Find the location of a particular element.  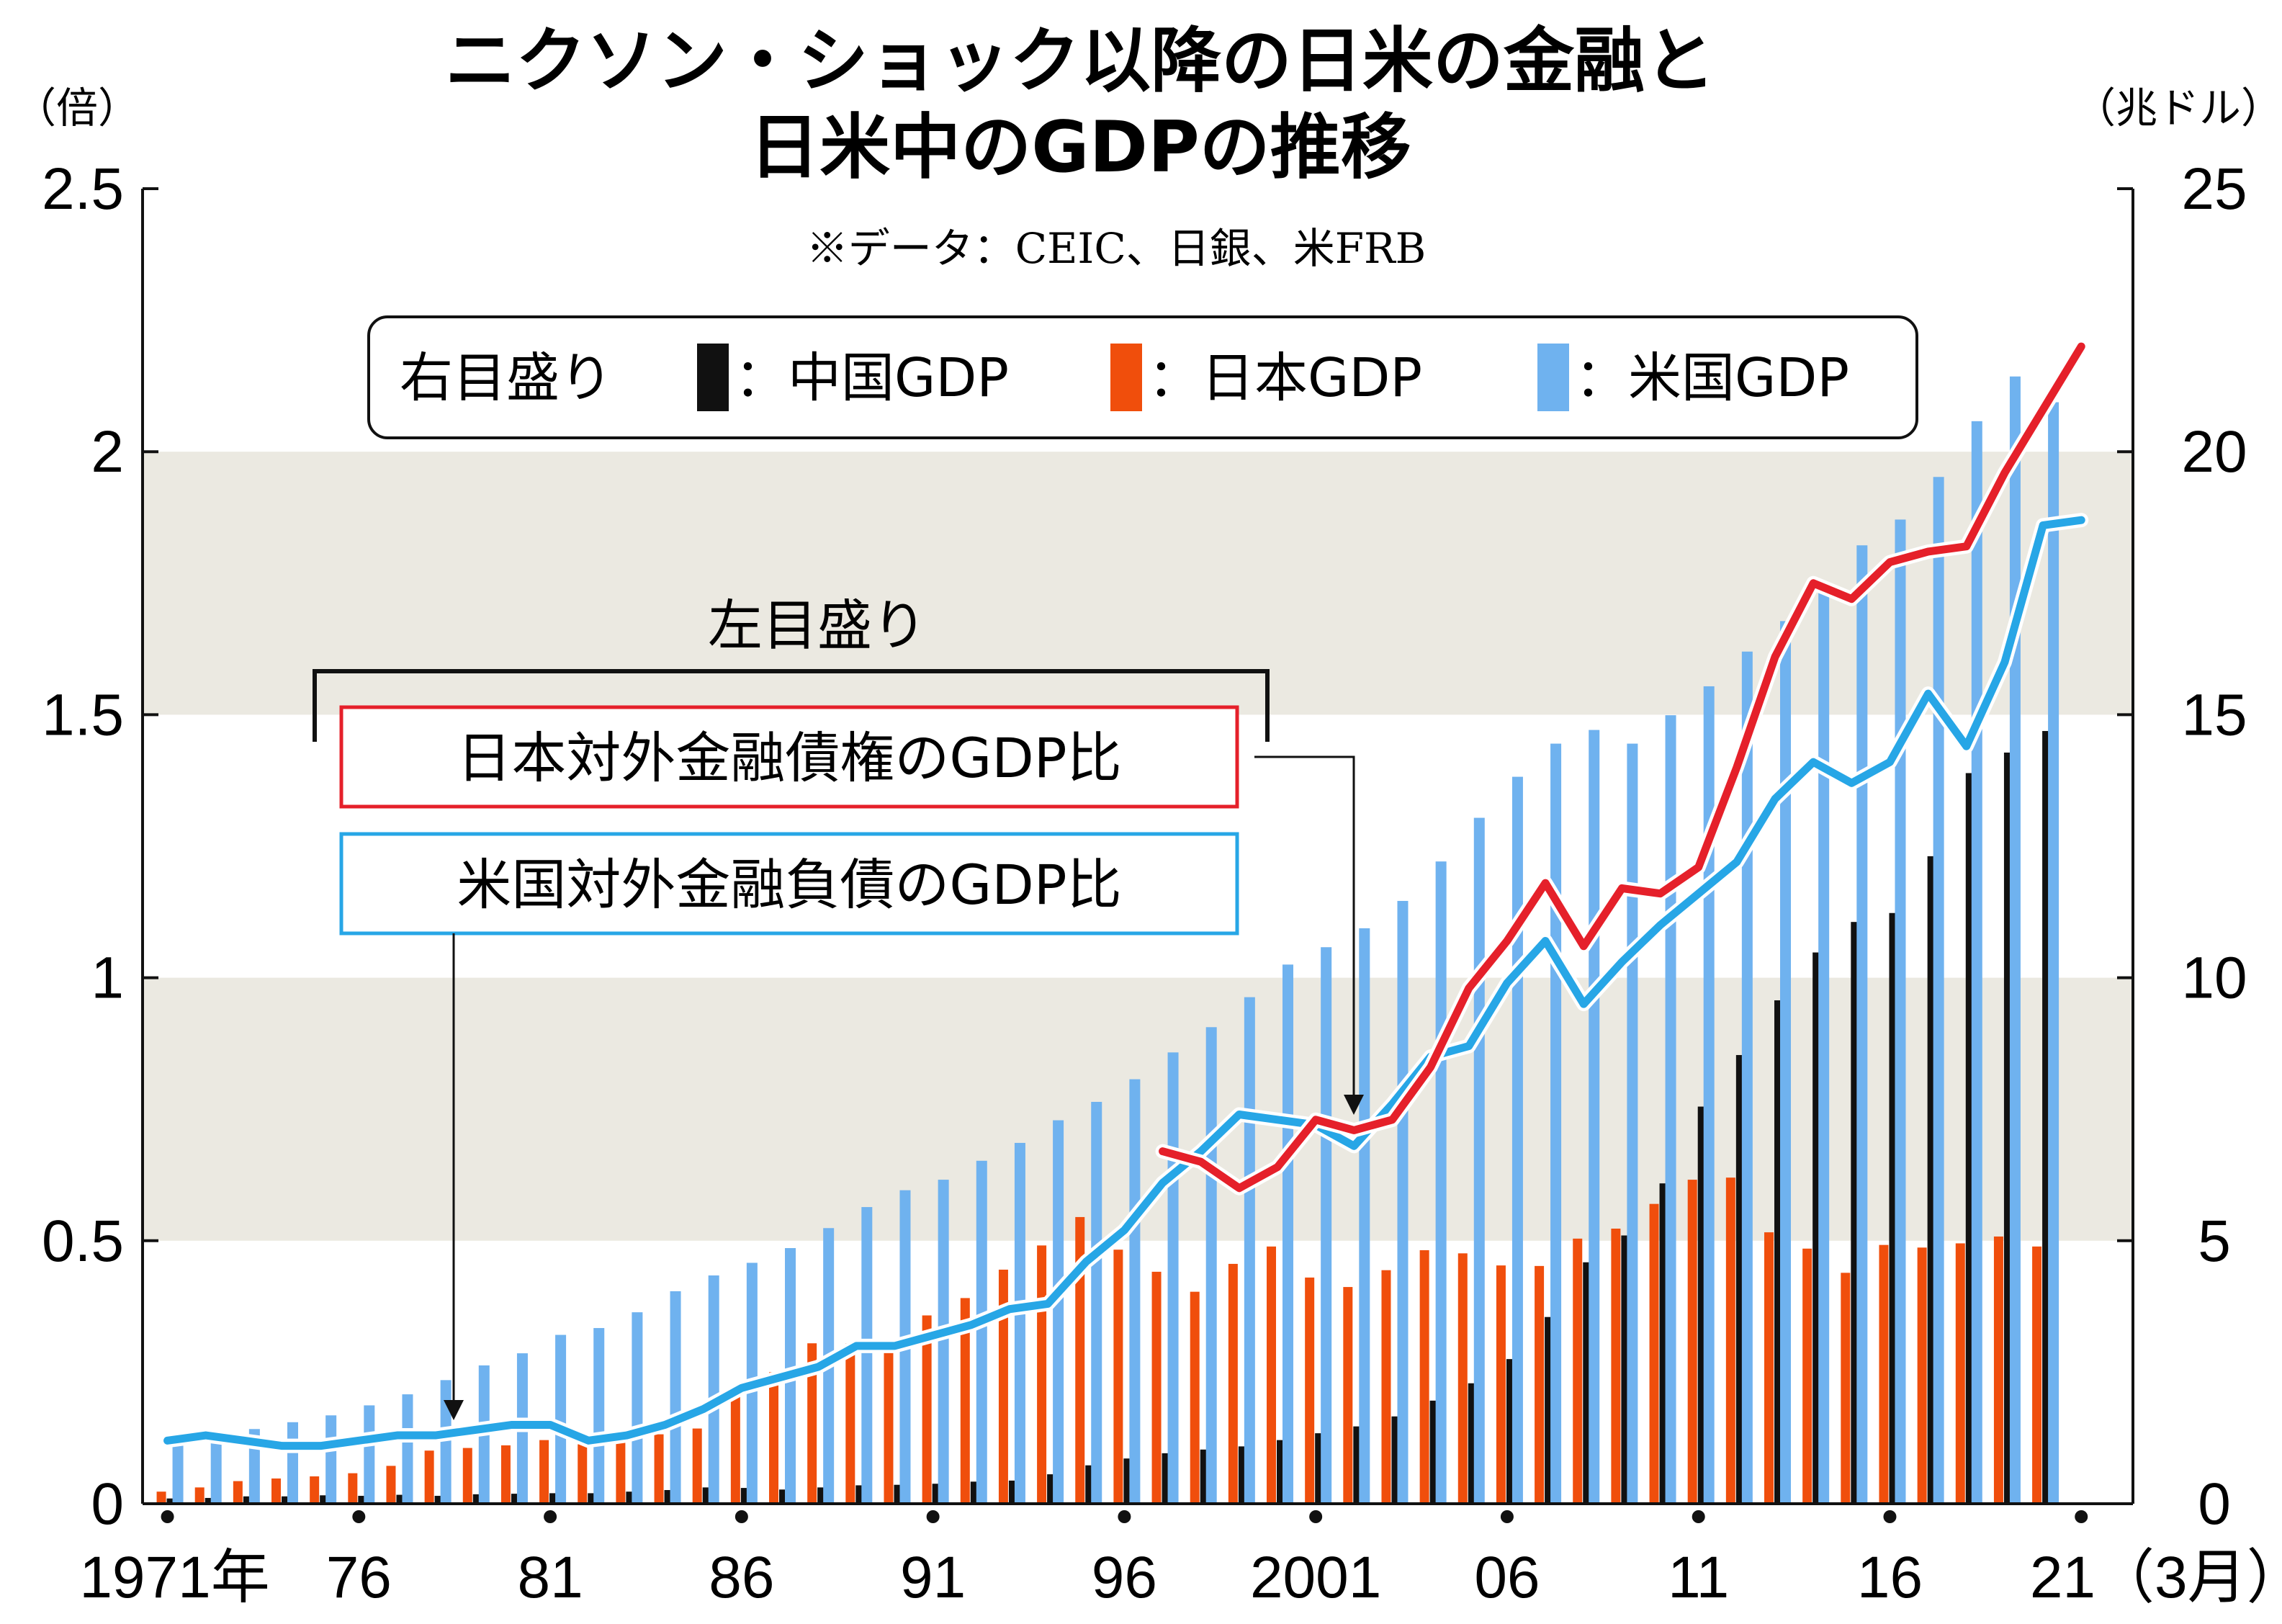

bar-日本GDP-1981 is located at coordinates (544, 1472).